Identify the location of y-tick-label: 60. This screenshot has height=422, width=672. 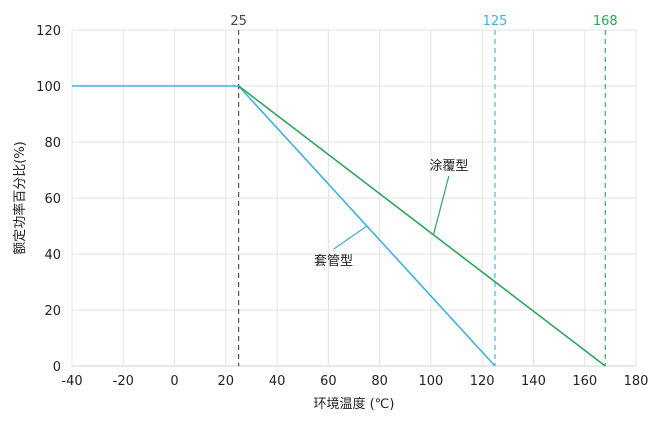
(52, 199).